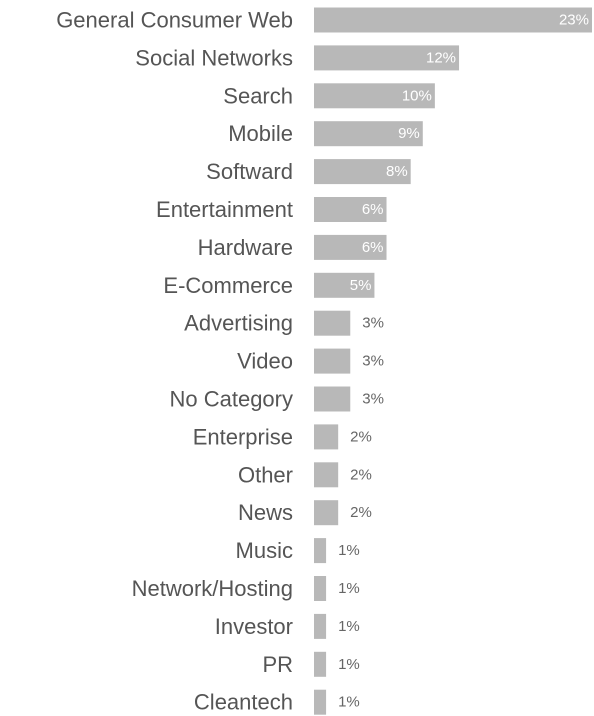 The height and width of the screenshot is (716, 594). I want to click on bar-enterprise, so click(326, 436).